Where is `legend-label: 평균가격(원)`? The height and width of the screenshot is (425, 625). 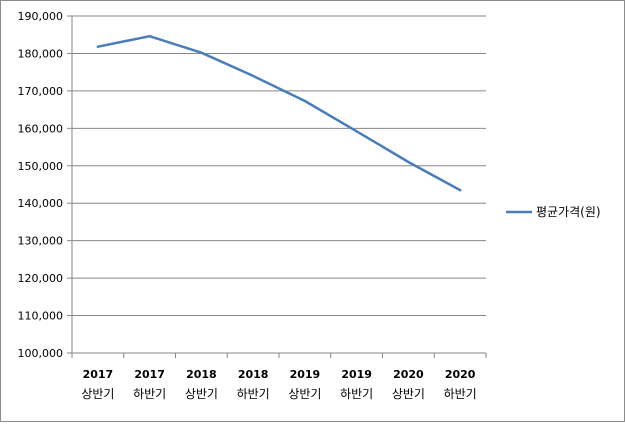
legend-label: 평균가격(원) is located at coordinates (568, 212).